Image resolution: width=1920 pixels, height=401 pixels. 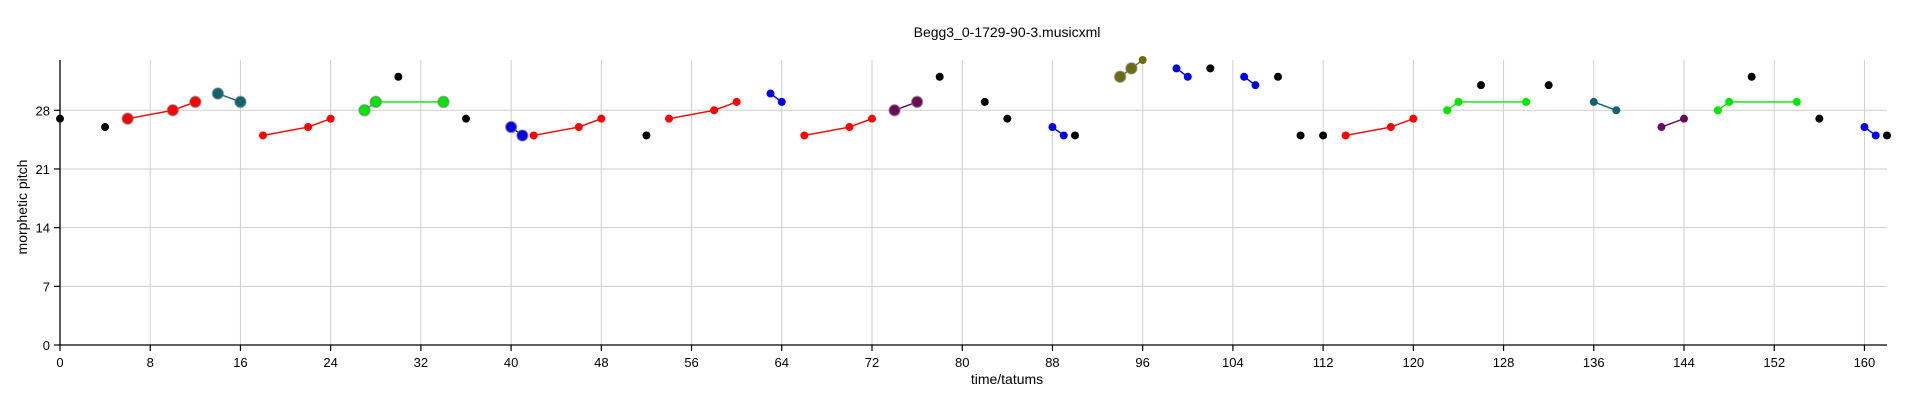 What do you see at coordinates (1774, 362) in the screenshot?
I see `x-tick-label: 152` at bounding box center [1774, 362].